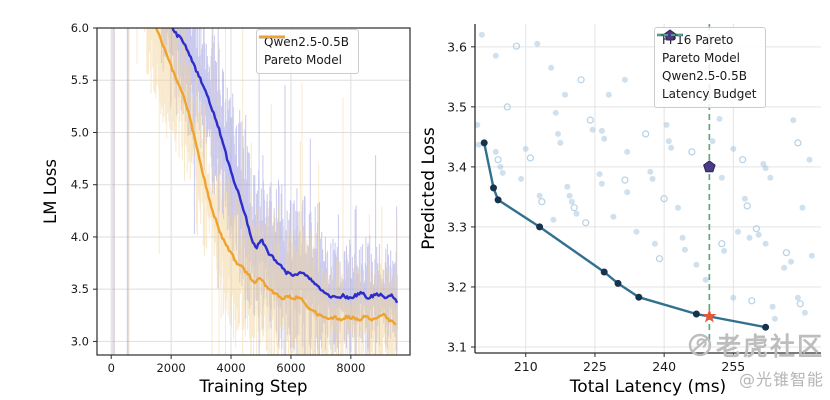  What do you see at coordinates (709, 315) in the screenshot?
I see `pareto-model-star-marker` at bounding box center [709, 315].